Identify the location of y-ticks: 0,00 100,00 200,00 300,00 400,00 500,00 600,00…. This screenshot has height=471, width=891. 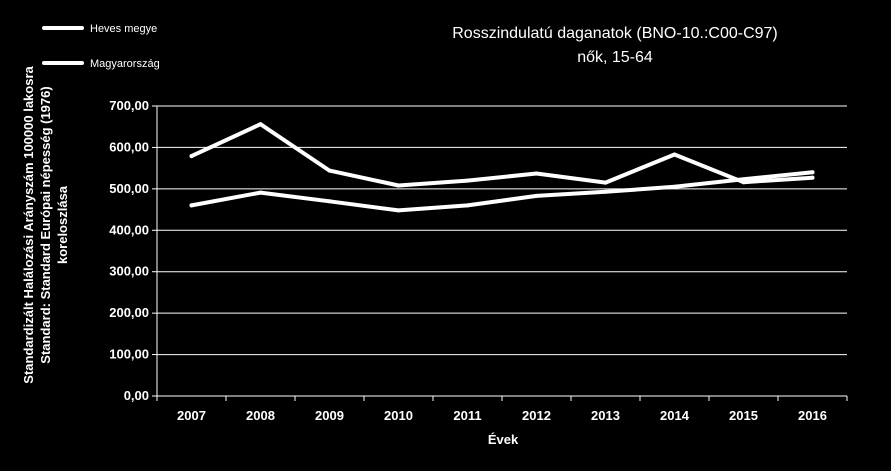
(129, 250).